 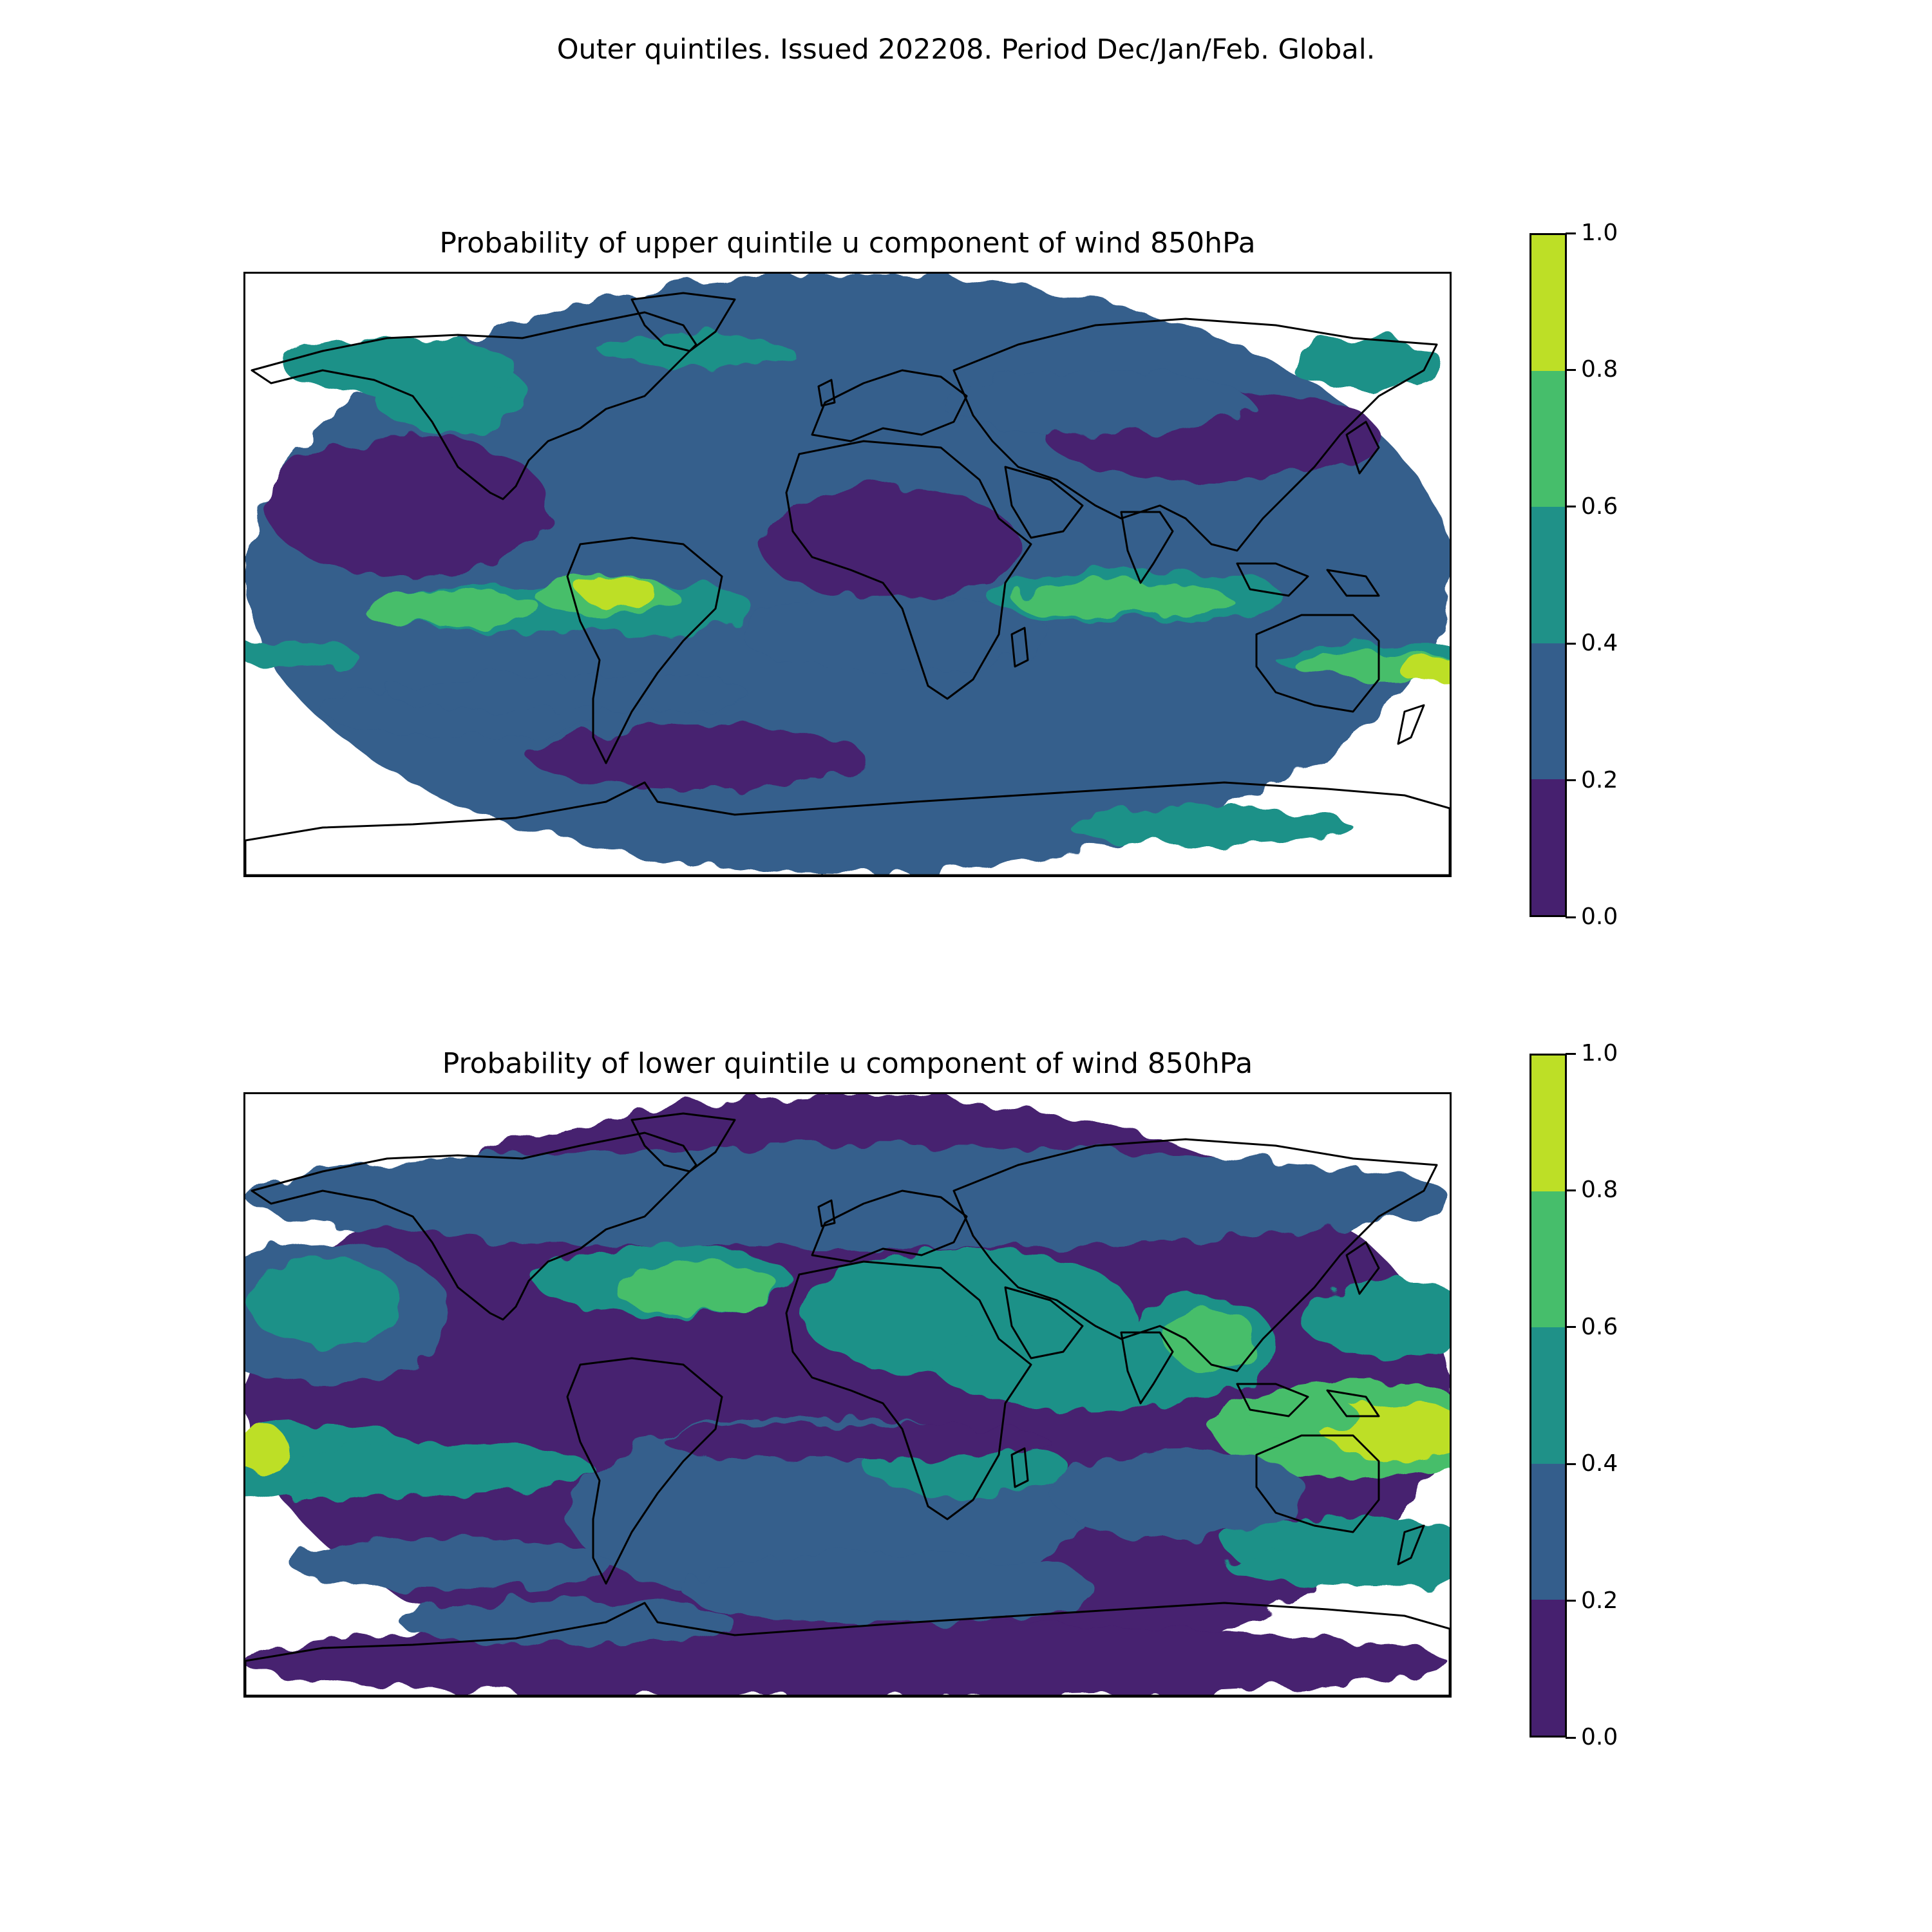 I want to click on colorbar-lower, so click(x=1548, y=1396).